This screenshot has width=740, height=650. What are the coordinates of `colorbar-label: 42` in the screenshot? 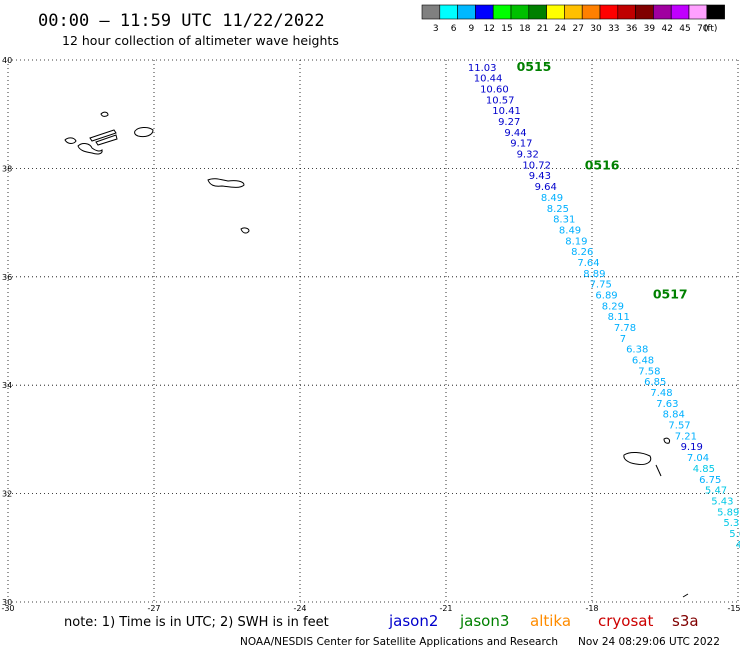 It's located at (666, 29).